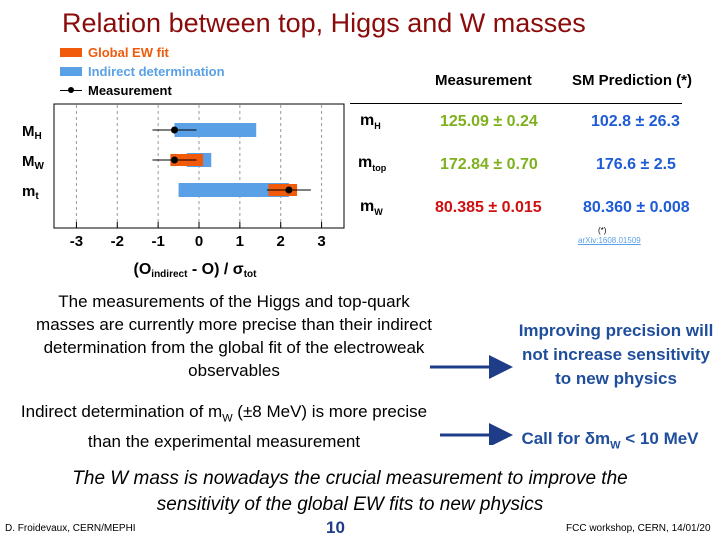 The image size is (720, 540). I want to click on tick-label: -1, so click(157, 241).